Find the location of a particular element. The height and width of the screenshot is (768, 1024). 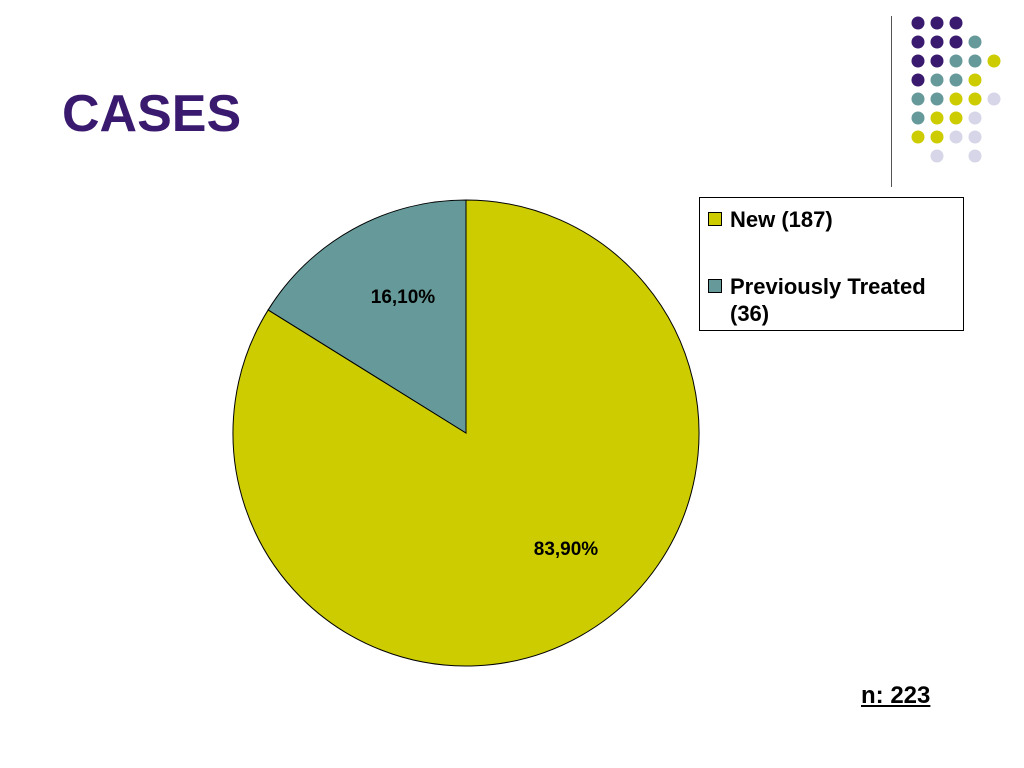

legend-item-new: New (187) is located at coordinates (834, 219).